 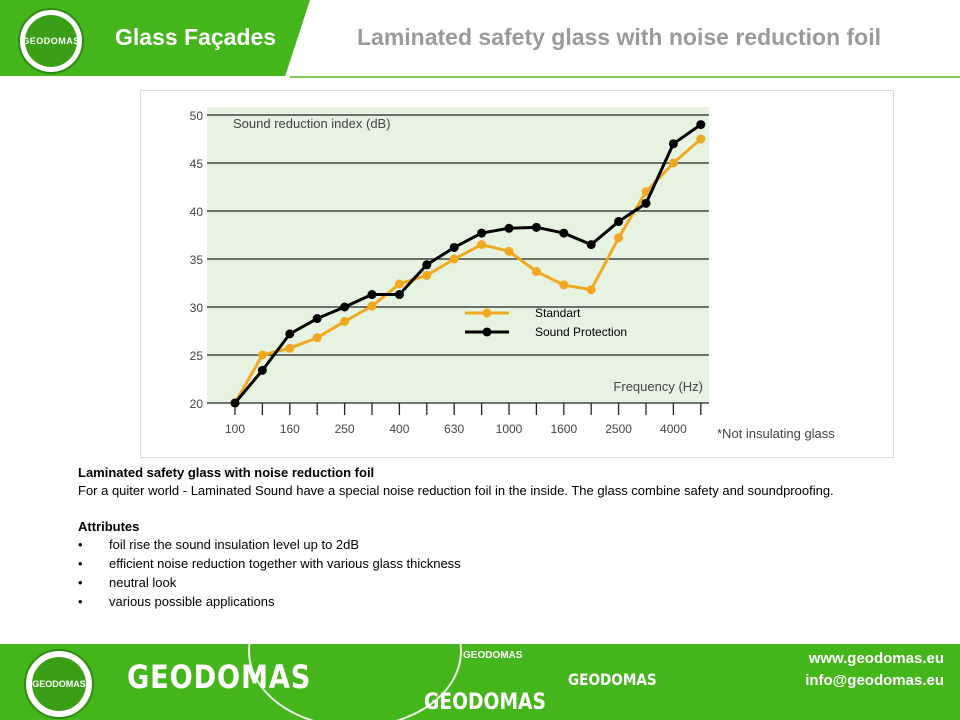 What do you see at coordinates (345, 429) in the screenshot?
I see `x-tick-label: 250` at bounding box center [345, 429].